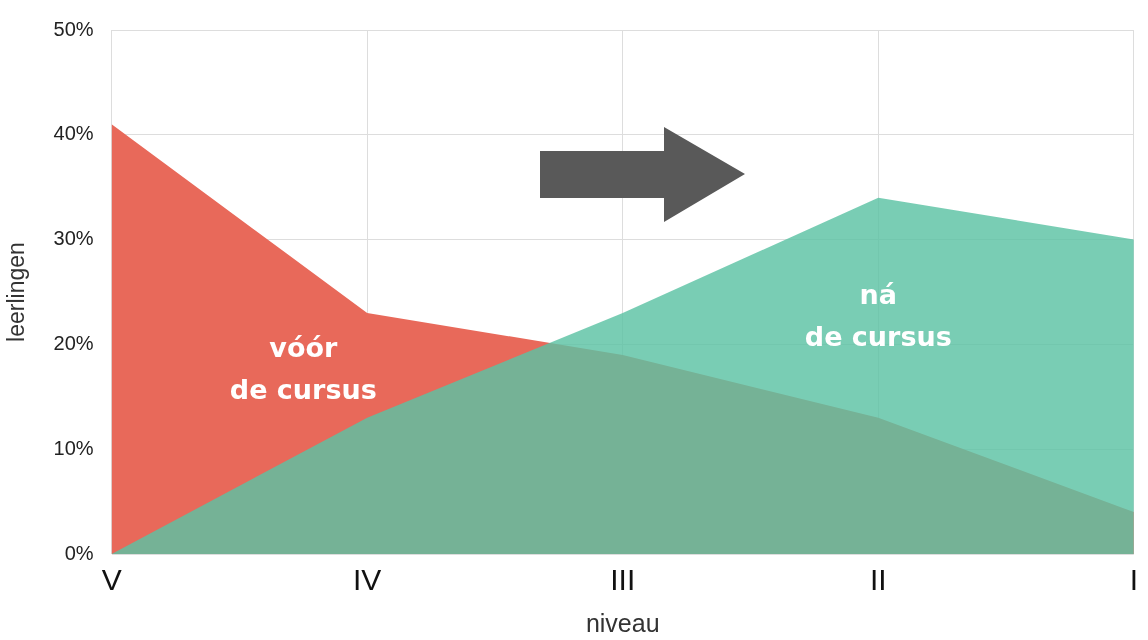  What do you see at coordinates (73, 342) in the screenshot?
I see `y-tick-label: 20%` at bounding box center [73, 342].